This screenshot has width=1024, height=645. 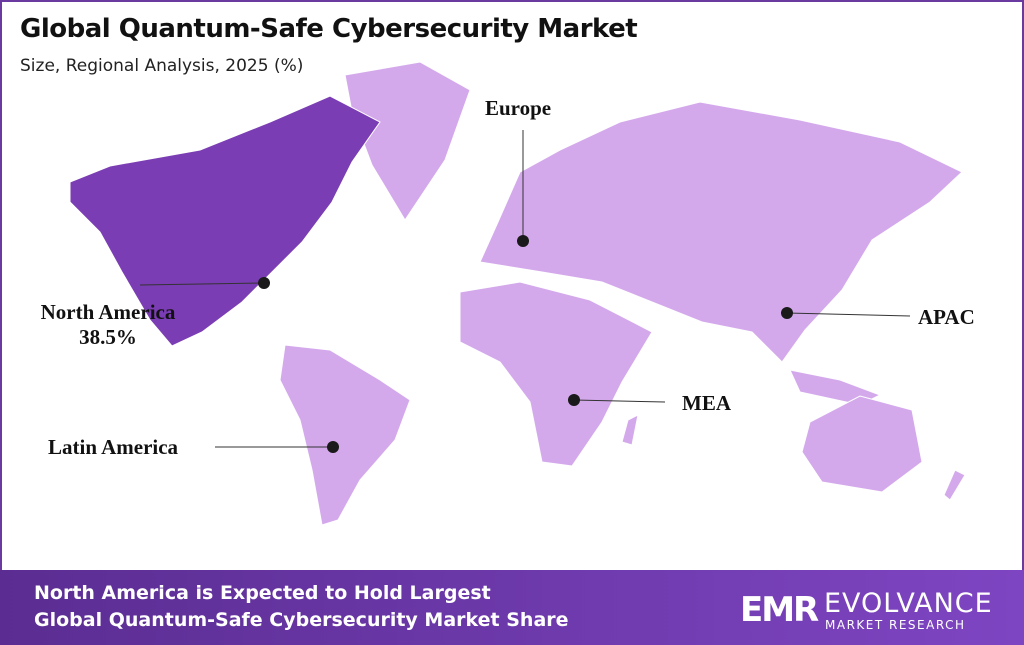 What do you see at coordinates (787, 313) in the screenshot?
I see `marker-apac` at bounding box center [787, 313].